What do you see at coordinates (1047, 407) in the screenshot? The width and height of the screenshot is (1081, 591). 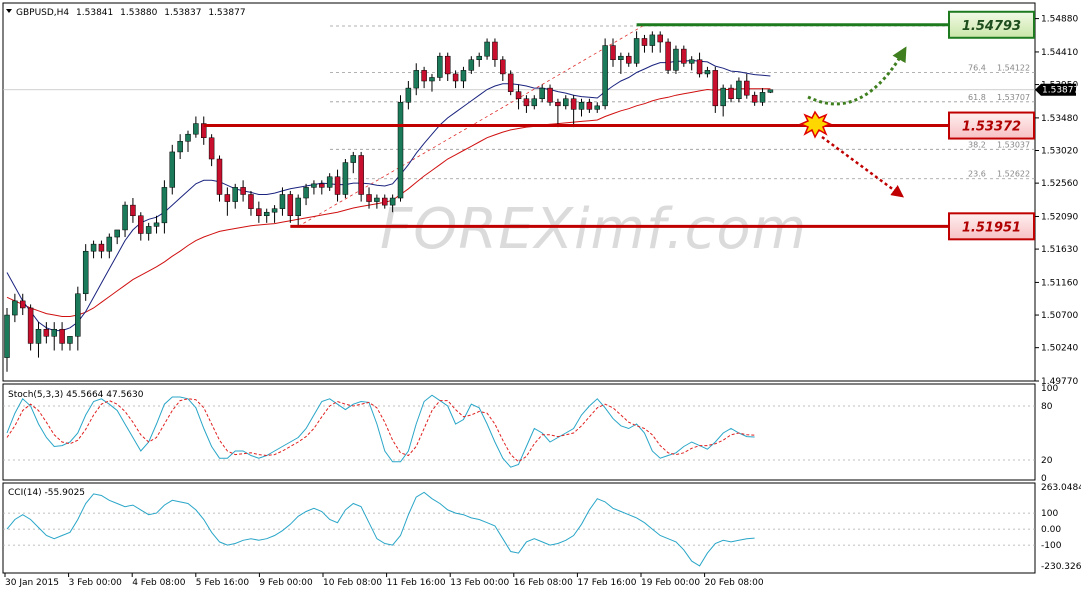 I see `stoch-tick-label: 80` at bounding box center [1047, 407].